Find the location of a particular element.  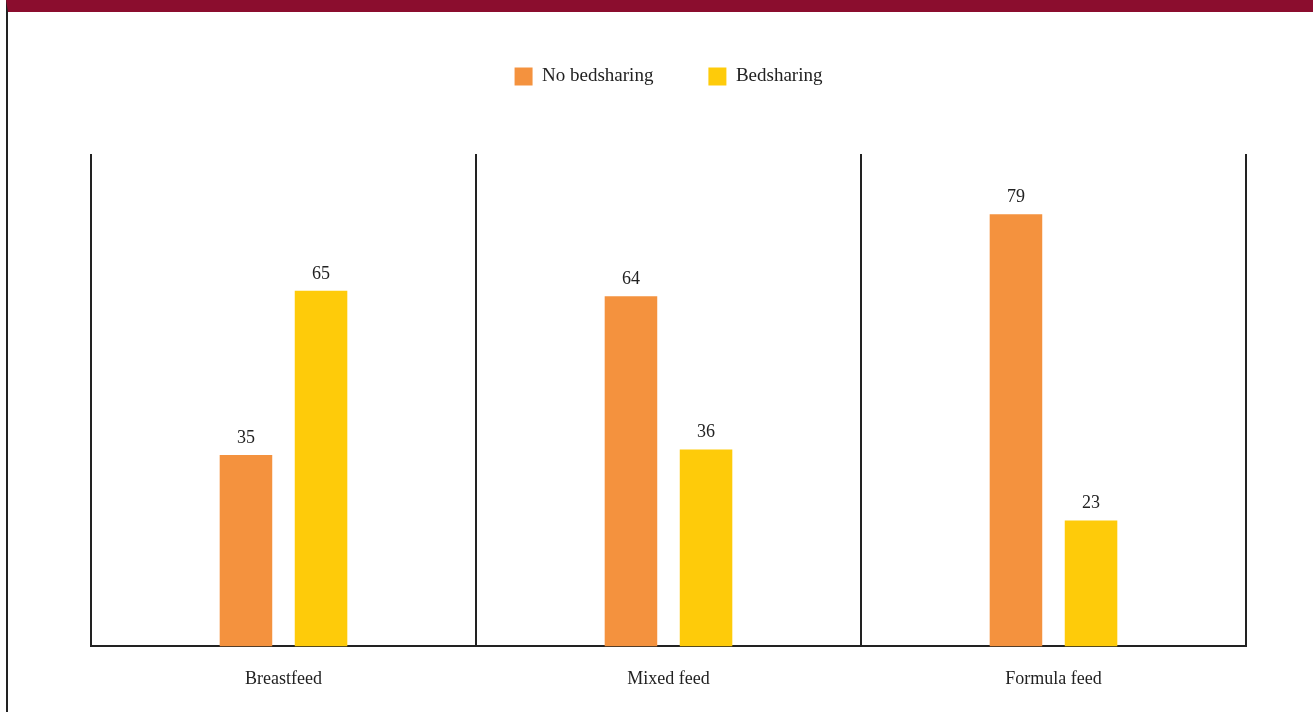

data-label: 36 is located at coordinates (706, 431).